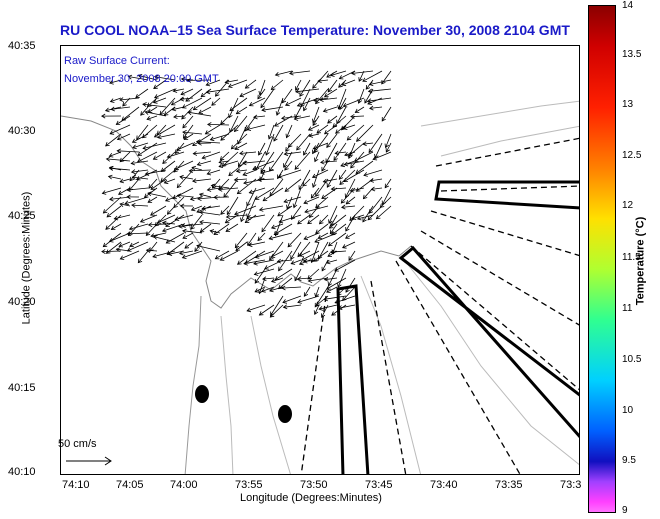 The image size is (660, 519). What do you see at coordinates (631, 257) in the screenshot?
I see `colorbar-tick: 11.5` at bounding box center [631, 257].